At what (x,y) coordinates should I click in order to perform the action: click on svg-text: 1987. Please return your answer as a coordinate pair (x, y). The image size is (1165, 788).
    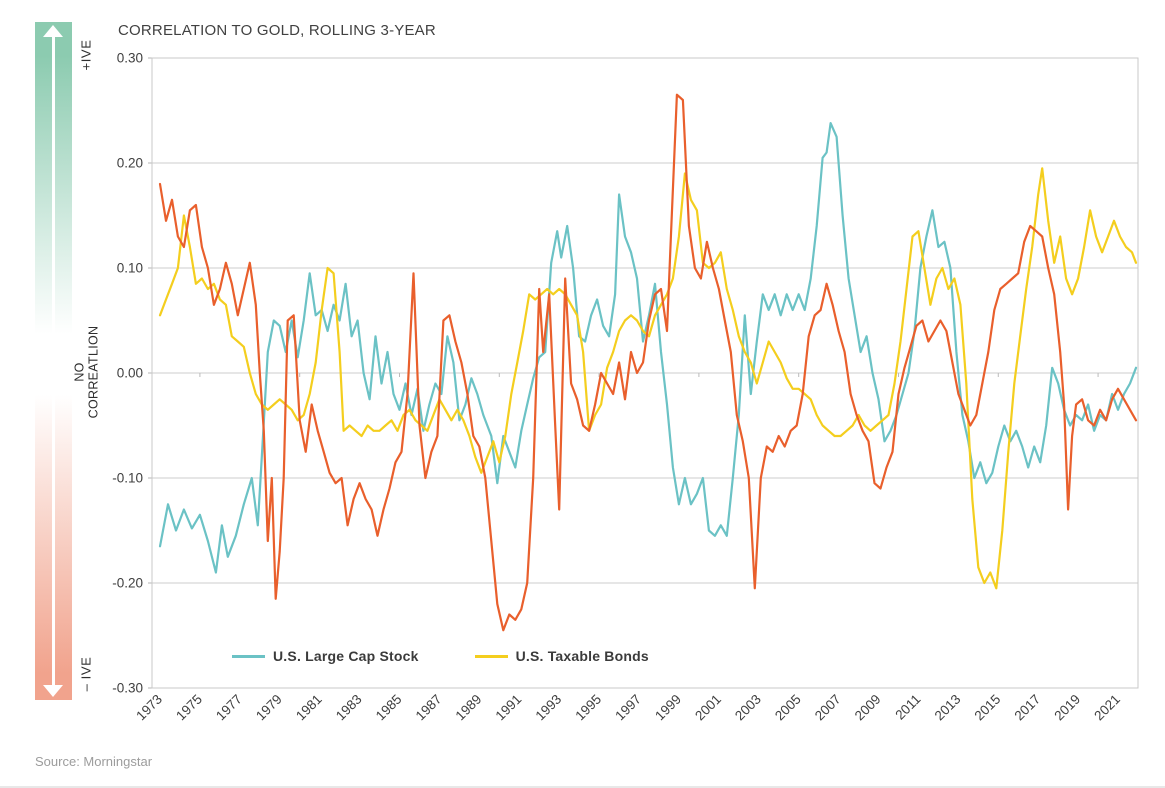
    Looking at the image, I should click on (429, 708).